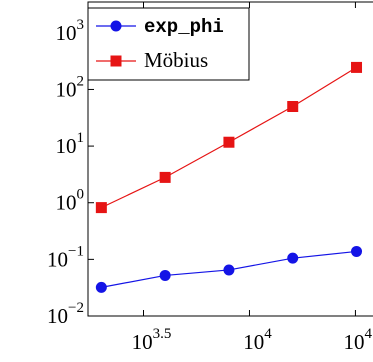 Image resolution: width=373 pixels, height=362 pixels. Describe the element at coordinates (268, 334) in the screenshot. I see `tick-exponent: 4` at that location.